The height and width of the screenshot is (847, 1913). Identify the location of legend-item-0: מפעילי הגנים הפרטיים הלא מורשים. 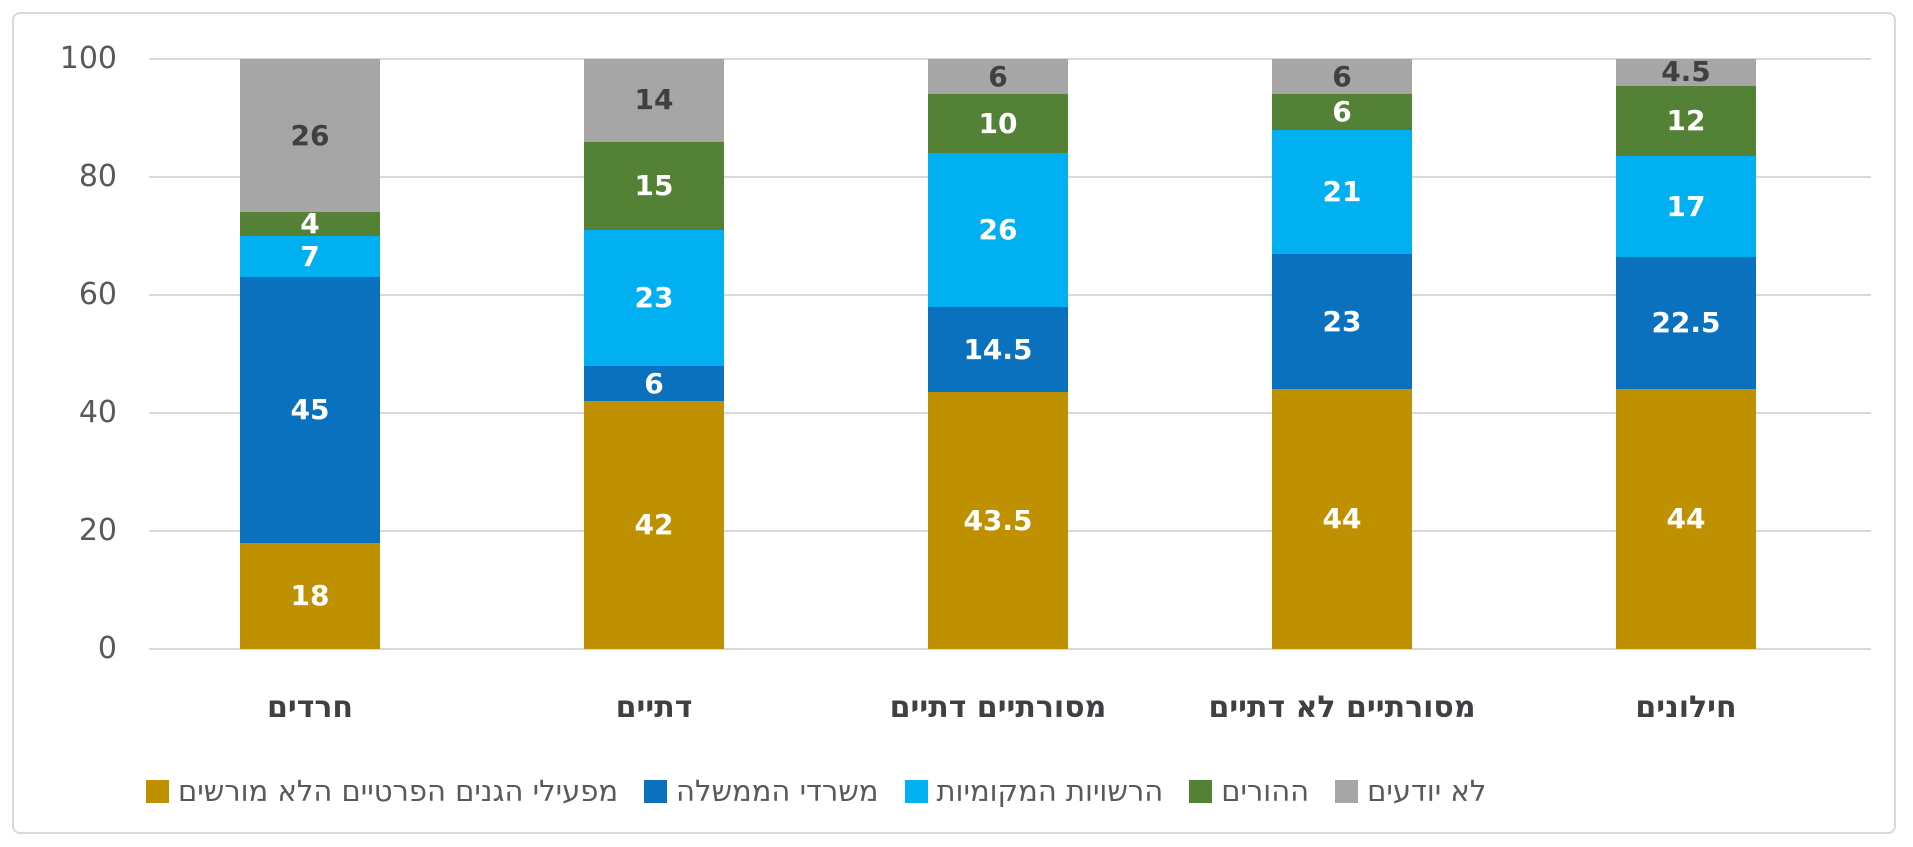
(382, 791).